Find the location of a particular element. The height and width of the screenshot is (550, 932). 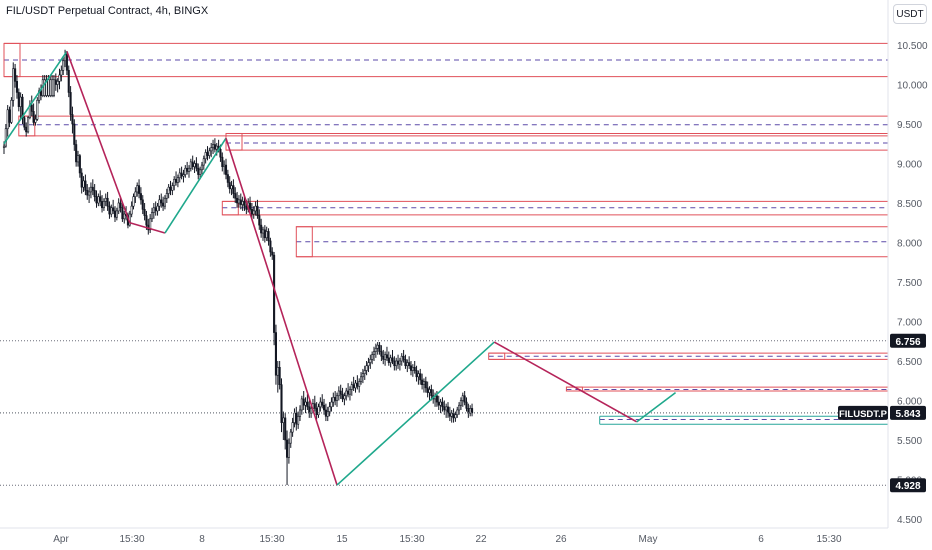

price-label-text: 6.756 is located at coordinates (907, 342).